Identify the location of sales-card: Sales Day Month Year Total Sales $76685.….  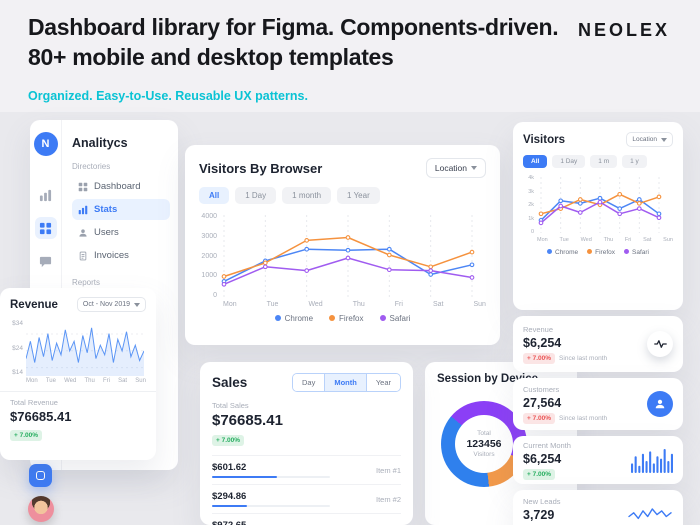
(306, 443).